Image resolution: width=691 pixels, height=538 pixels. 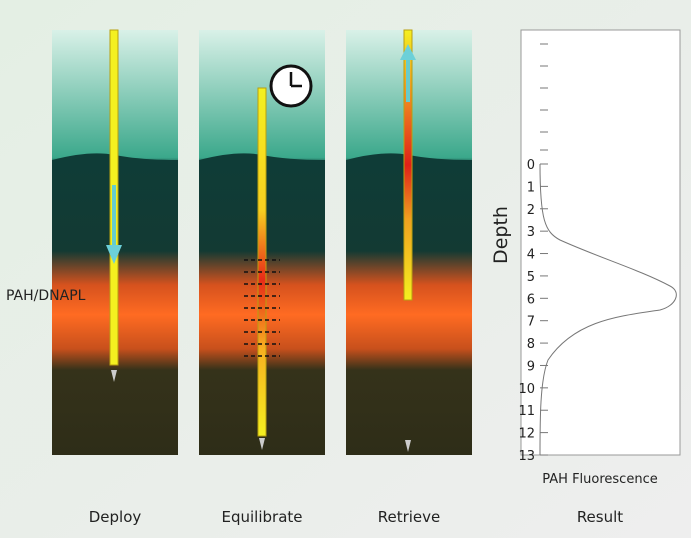 What do you see at coordinates (526, 389) in the screenshot?
I see `tick-label: 10` at bounding box center [526, 389].